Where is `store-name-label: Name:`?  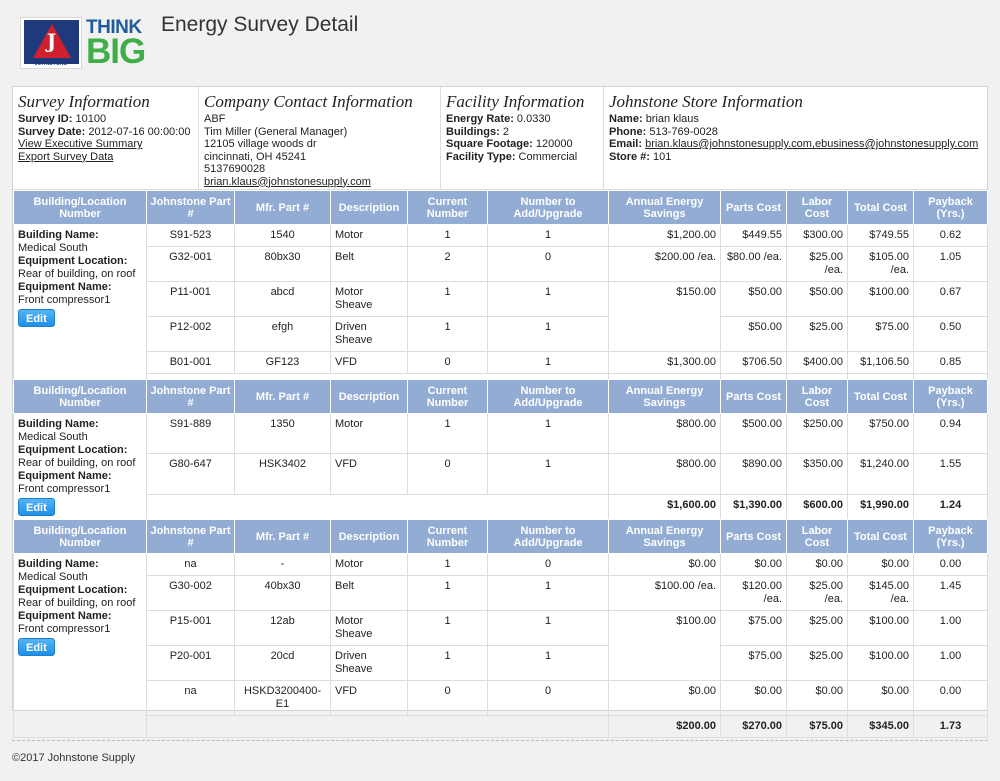 store-name-label: Name: is located at coordinates (626, 119).